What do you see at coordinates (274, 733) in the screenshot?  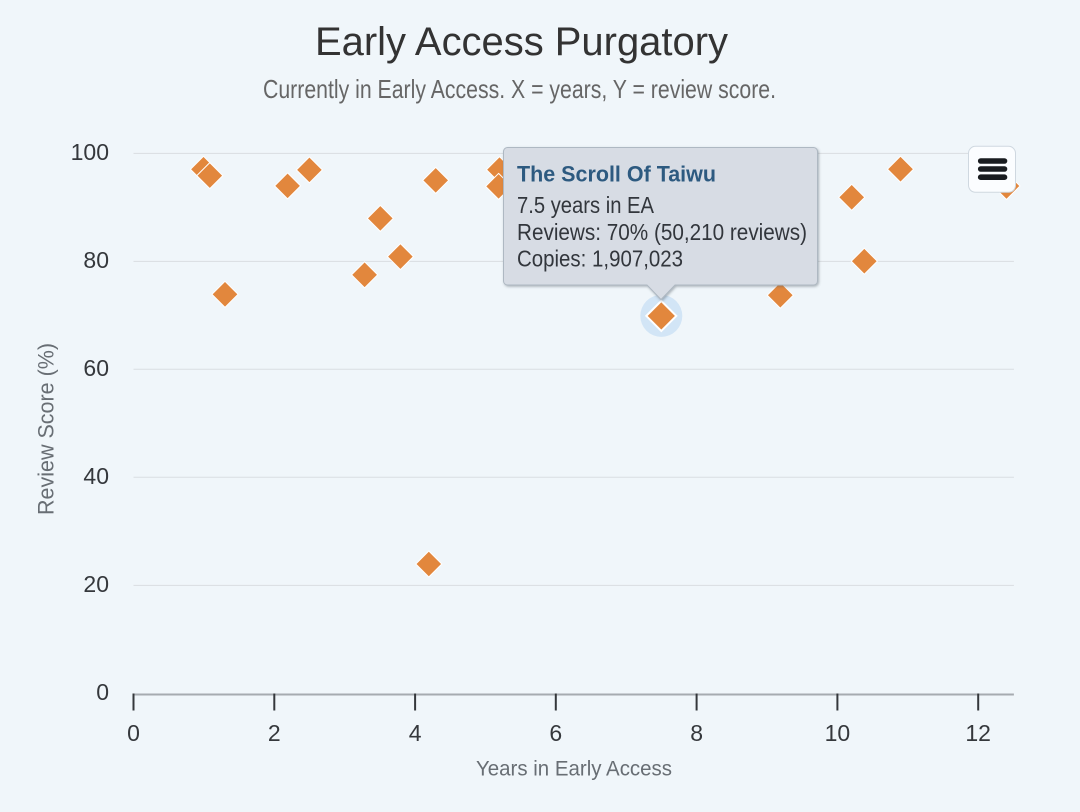 I see `svg-text: 2` at bounding box center [274, 733].